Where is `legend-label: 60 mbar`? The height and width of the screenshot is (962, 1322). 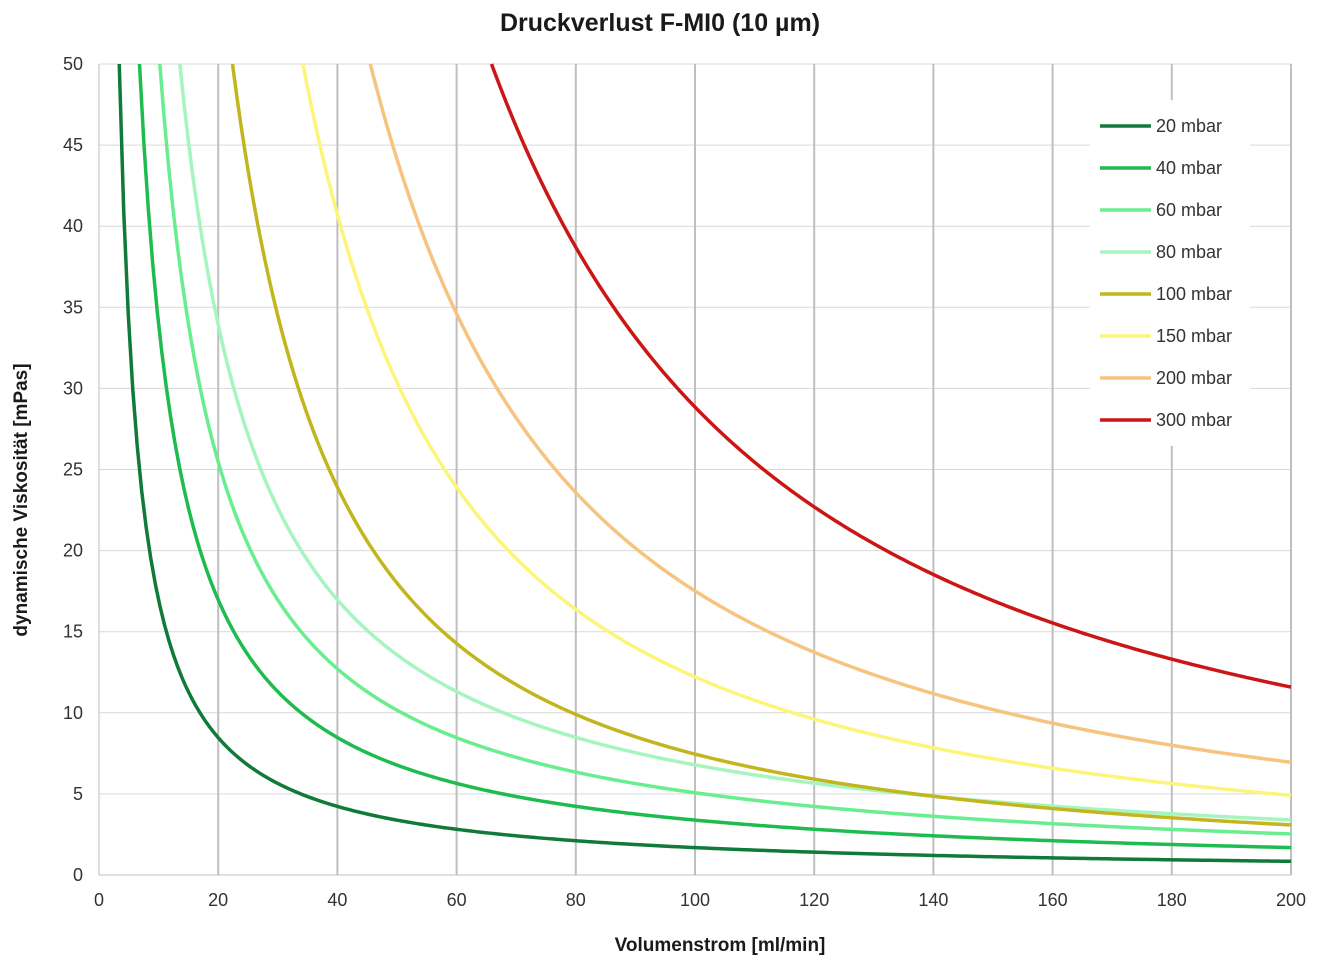 legend-label: 60 mbar is located at coordinates (1189, 210).